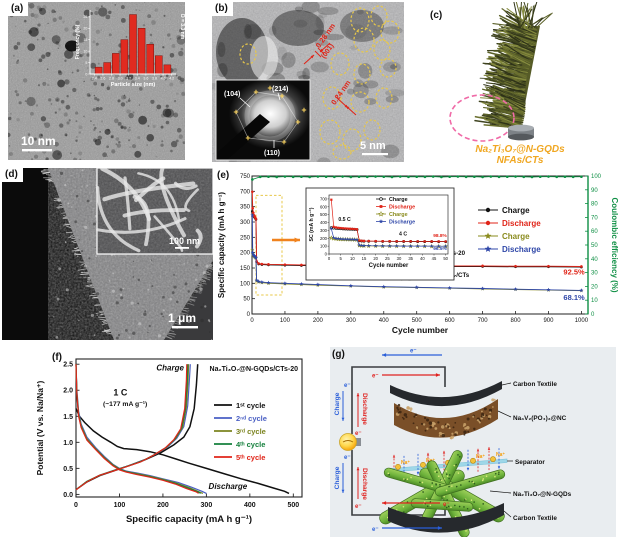 Image resolution: width=619 pixels, height=537 pixels. What do you see at coordinates (184, 241) in the screenshot?
I see `inset-scalebar-label: 100 nm` at bounding box center [184, 241].